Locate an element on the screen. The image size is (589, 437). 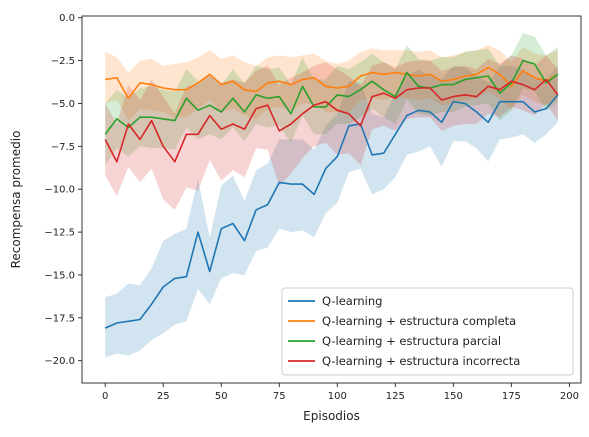
x-tick-label: 150 is located at coordinates (453, 396).